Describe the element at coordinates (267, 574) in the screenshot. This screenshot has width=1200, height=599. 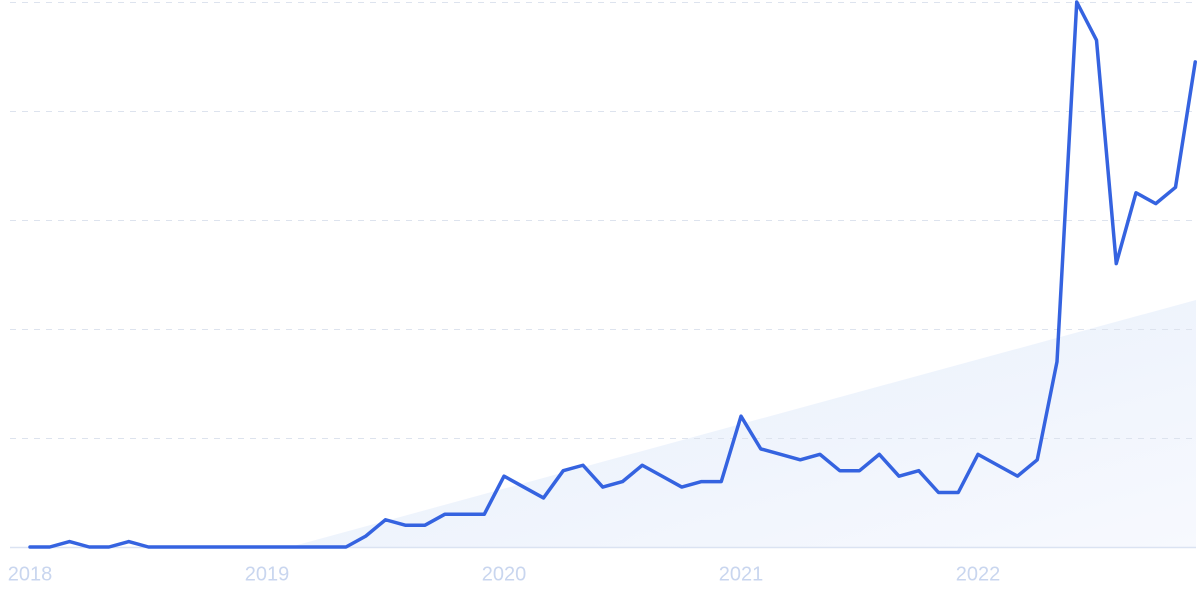
I see `x-tick-label: 2019` at that location.